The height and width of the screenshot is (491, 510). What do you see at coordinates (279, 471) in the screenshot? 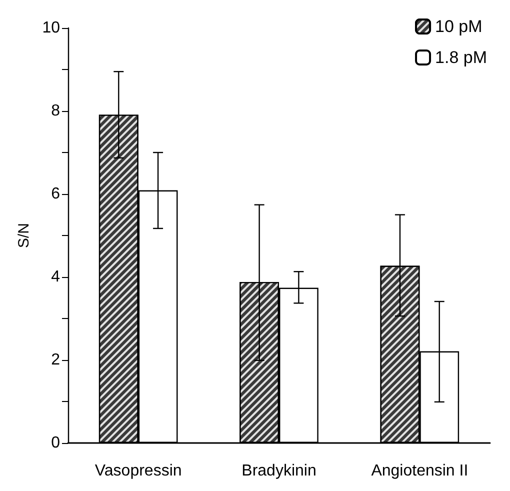
I see `x-tick-label: Bradykinin` at bounding box center [279, 471].